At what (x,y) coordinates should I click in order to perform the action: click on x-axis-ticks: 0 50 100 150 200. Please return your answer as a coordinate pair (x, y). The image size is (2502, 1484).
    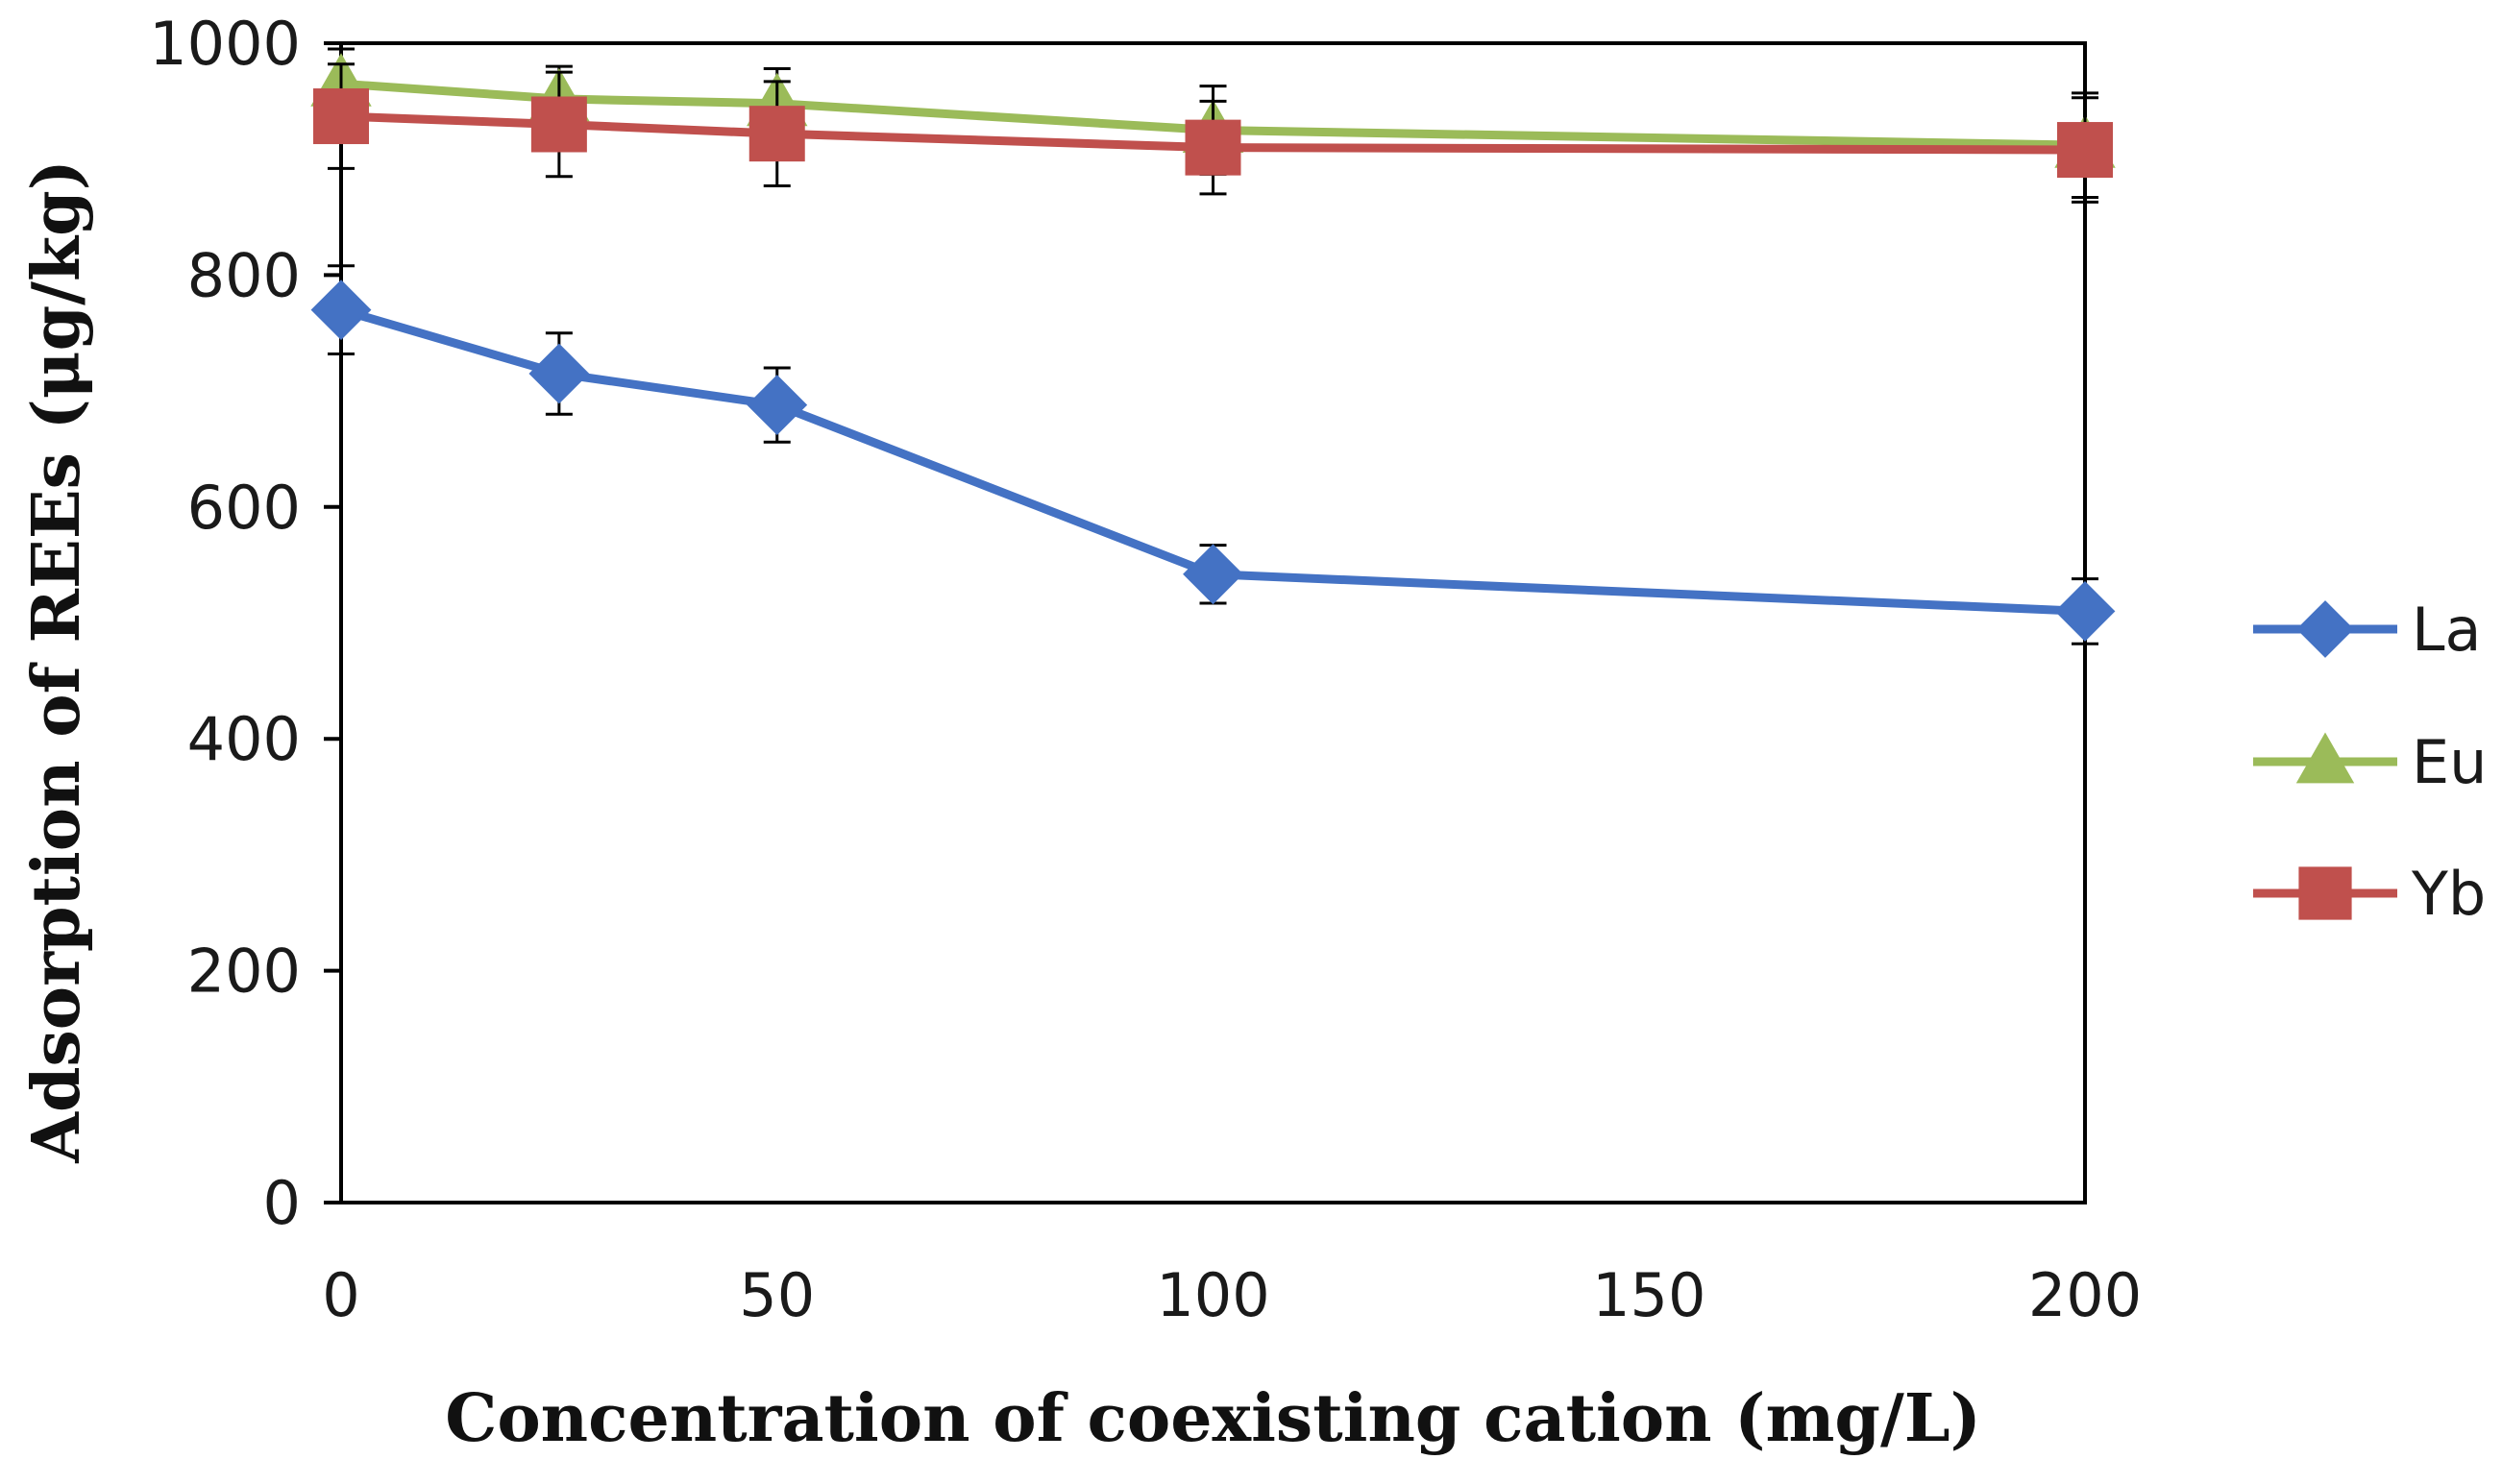
    Looking at the image, I should click on (1232, 1295).